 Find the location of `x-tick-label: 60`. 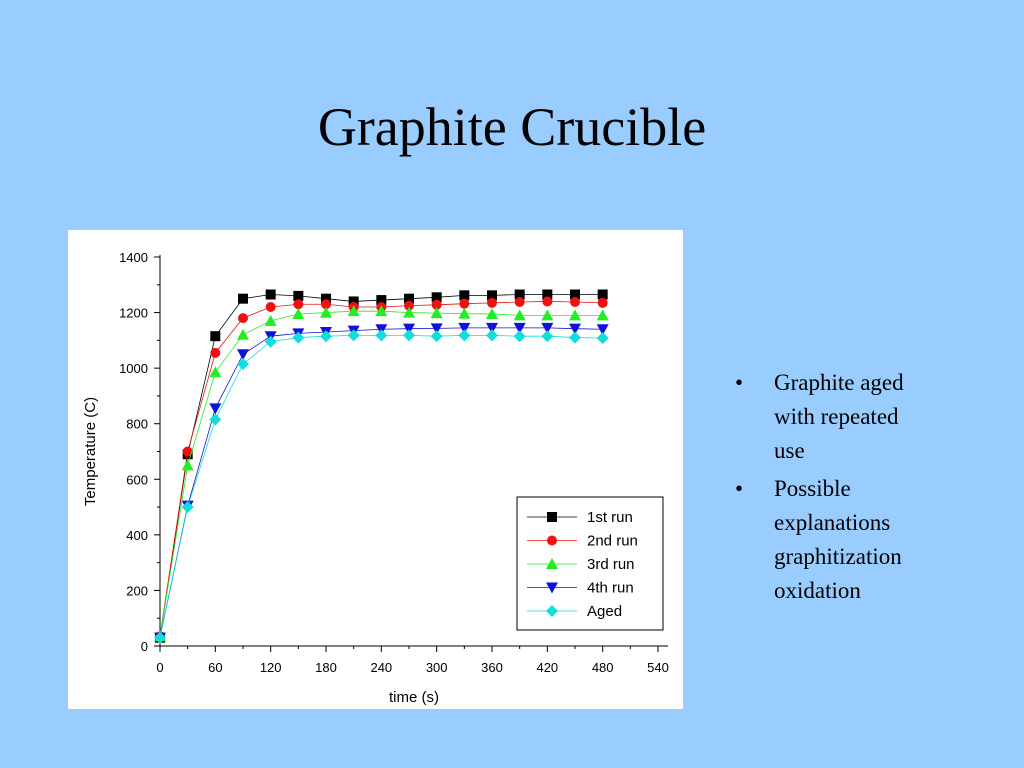

x-tick-label: 60 is located at coordinates (215, 667).